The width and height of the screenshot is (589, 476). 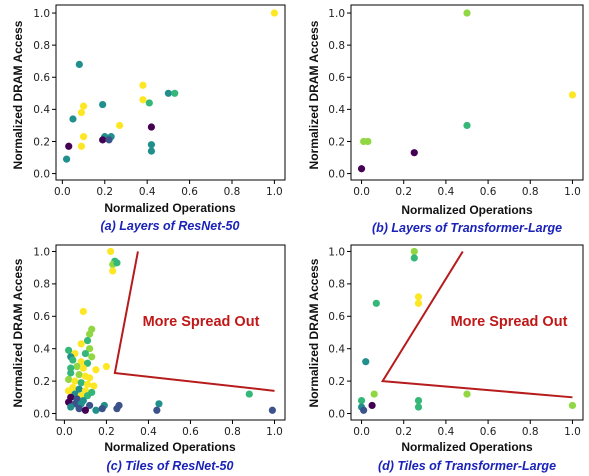 What do you see at coordinates (170, 447) in the screenshot?
I see `x-axis-label: Normalized Operations` at bounding box center [170, 447].